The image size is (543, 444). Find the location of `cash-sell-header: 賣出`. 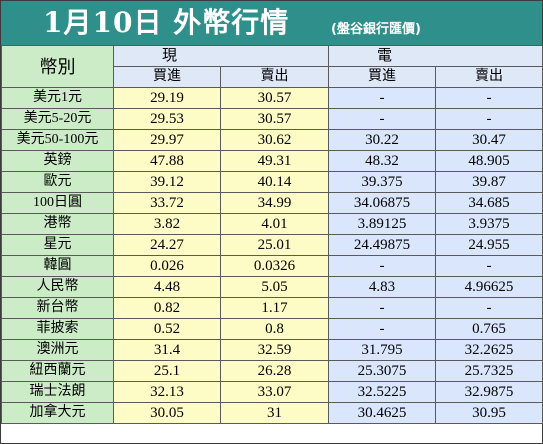

cash-sell-header: 賣出 is located at coordinates (274, 77).